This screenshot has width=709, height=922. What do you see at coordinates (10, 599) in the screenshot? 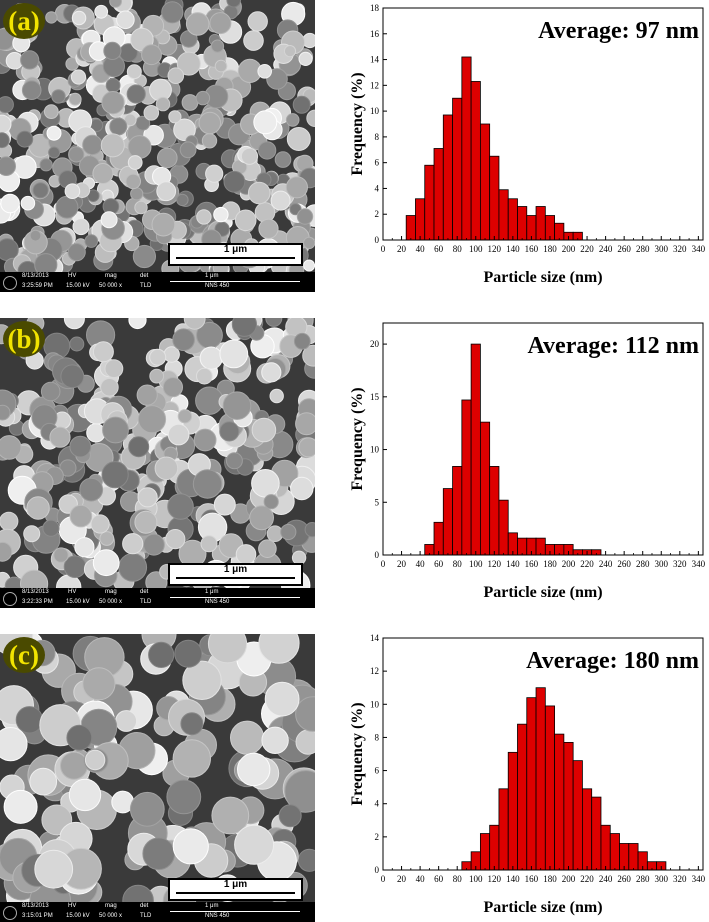
I see `fei-logo-icon` at bounding box center [10, 599].